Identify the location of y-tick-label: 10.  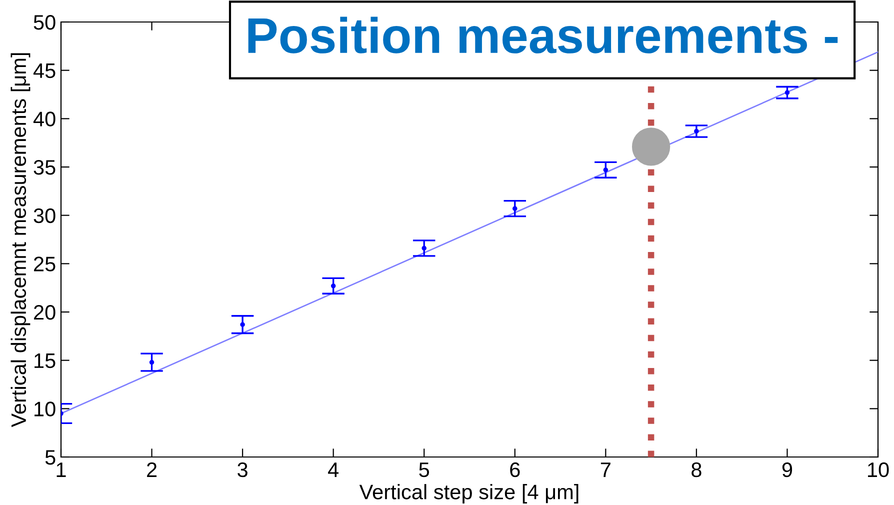
(45, 409).